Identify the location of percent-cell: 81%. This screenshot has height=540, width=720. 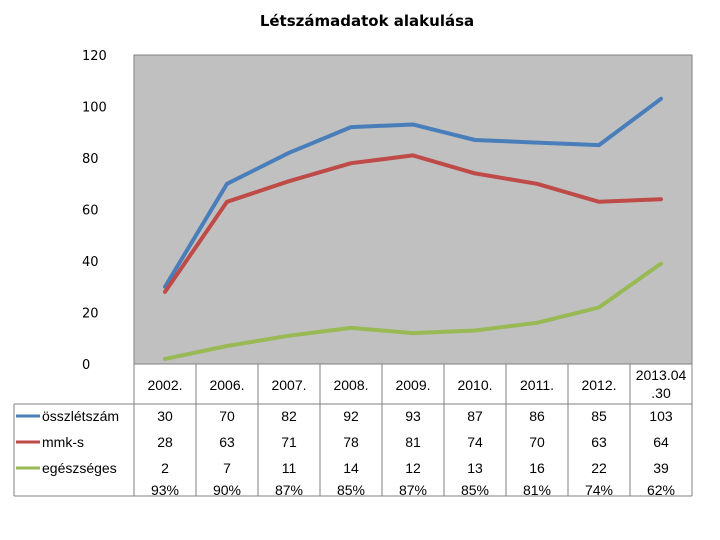
(537, 490).